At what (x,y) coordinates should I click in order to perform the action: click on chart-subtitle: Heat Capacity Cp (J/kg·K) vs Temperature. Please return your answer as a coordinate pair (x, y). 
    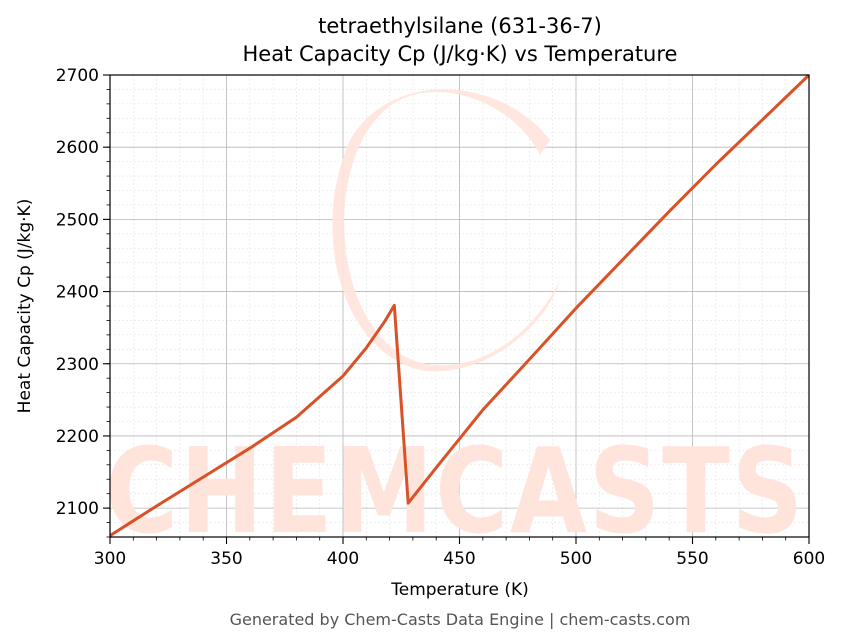
    Looking at the image, I should click on (460, 54).